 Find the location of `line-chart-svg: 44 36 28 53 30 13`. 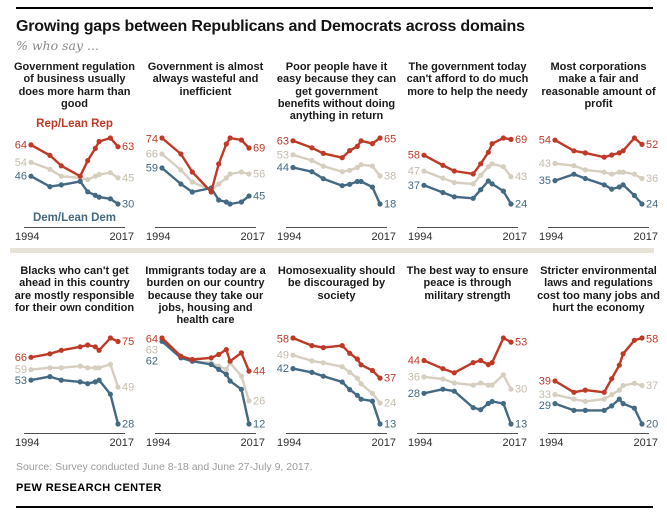

line-chart-svg: 44 36 28 53 30 13 is located at coordinates (467, 383).